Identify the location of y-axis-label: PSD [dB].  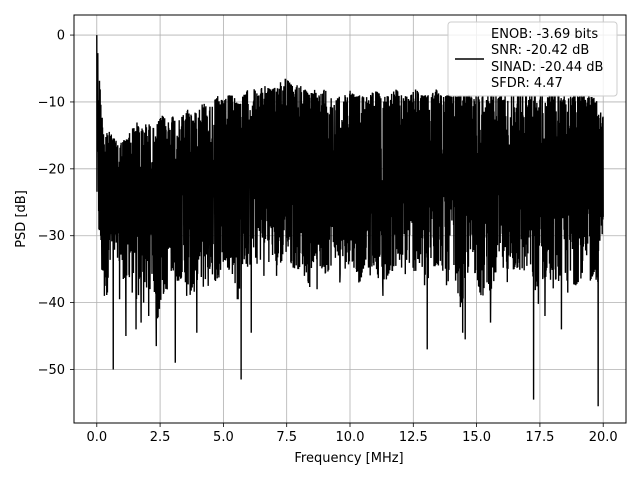
(21, 219).